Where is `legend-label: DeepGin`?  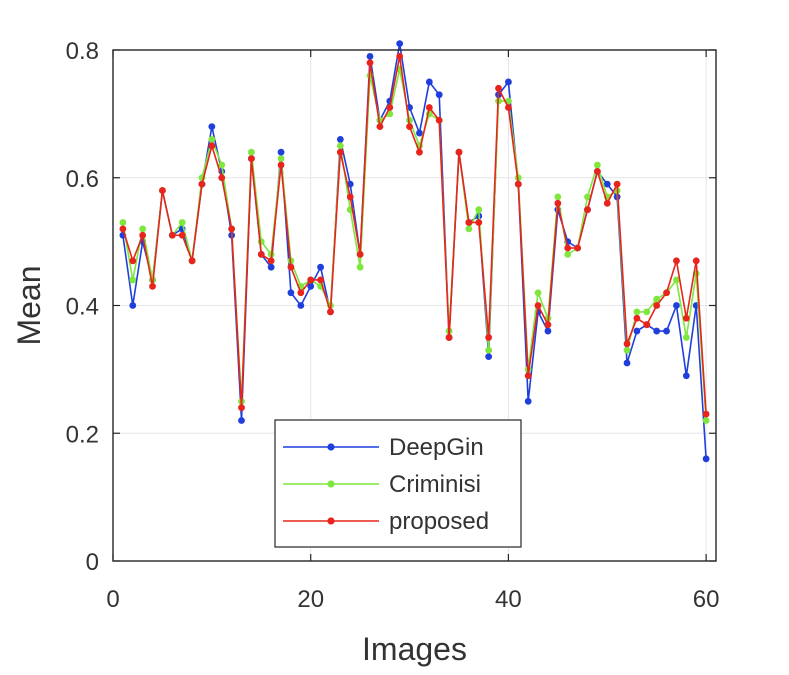
legend-label: DeepGin is located at coordinates (436, 447).